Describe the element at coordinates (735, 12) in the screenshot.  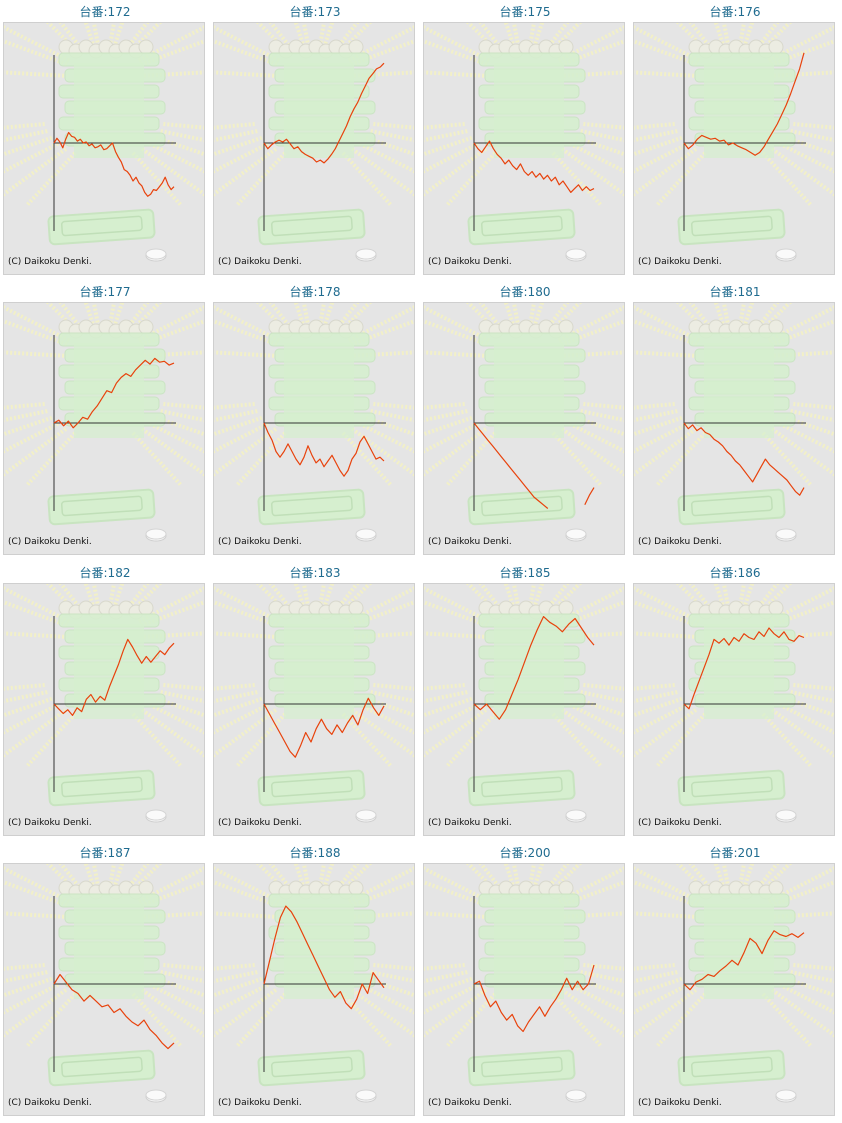
I see `machine-number-label: 台番:176` at that location.